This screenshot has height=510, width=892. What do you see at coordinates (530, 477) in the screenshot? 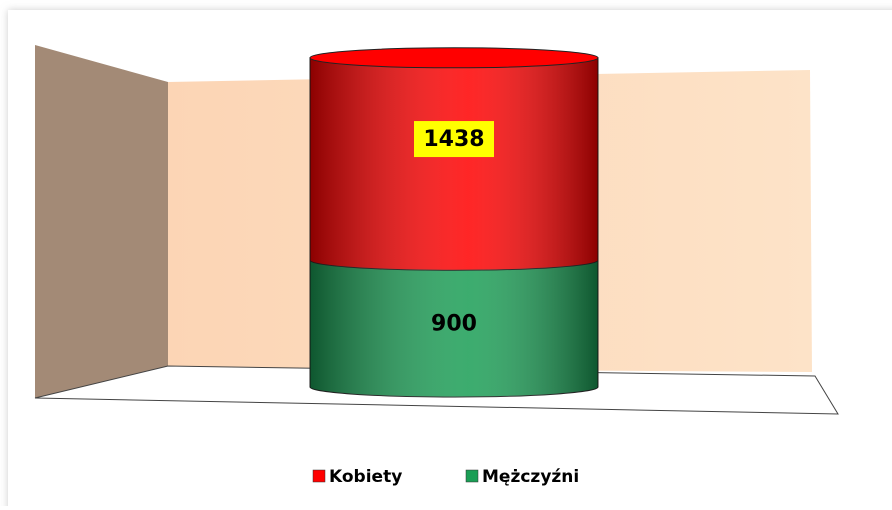
I see `legend-label: Mężczyźni` at bounding box center [530, 477].